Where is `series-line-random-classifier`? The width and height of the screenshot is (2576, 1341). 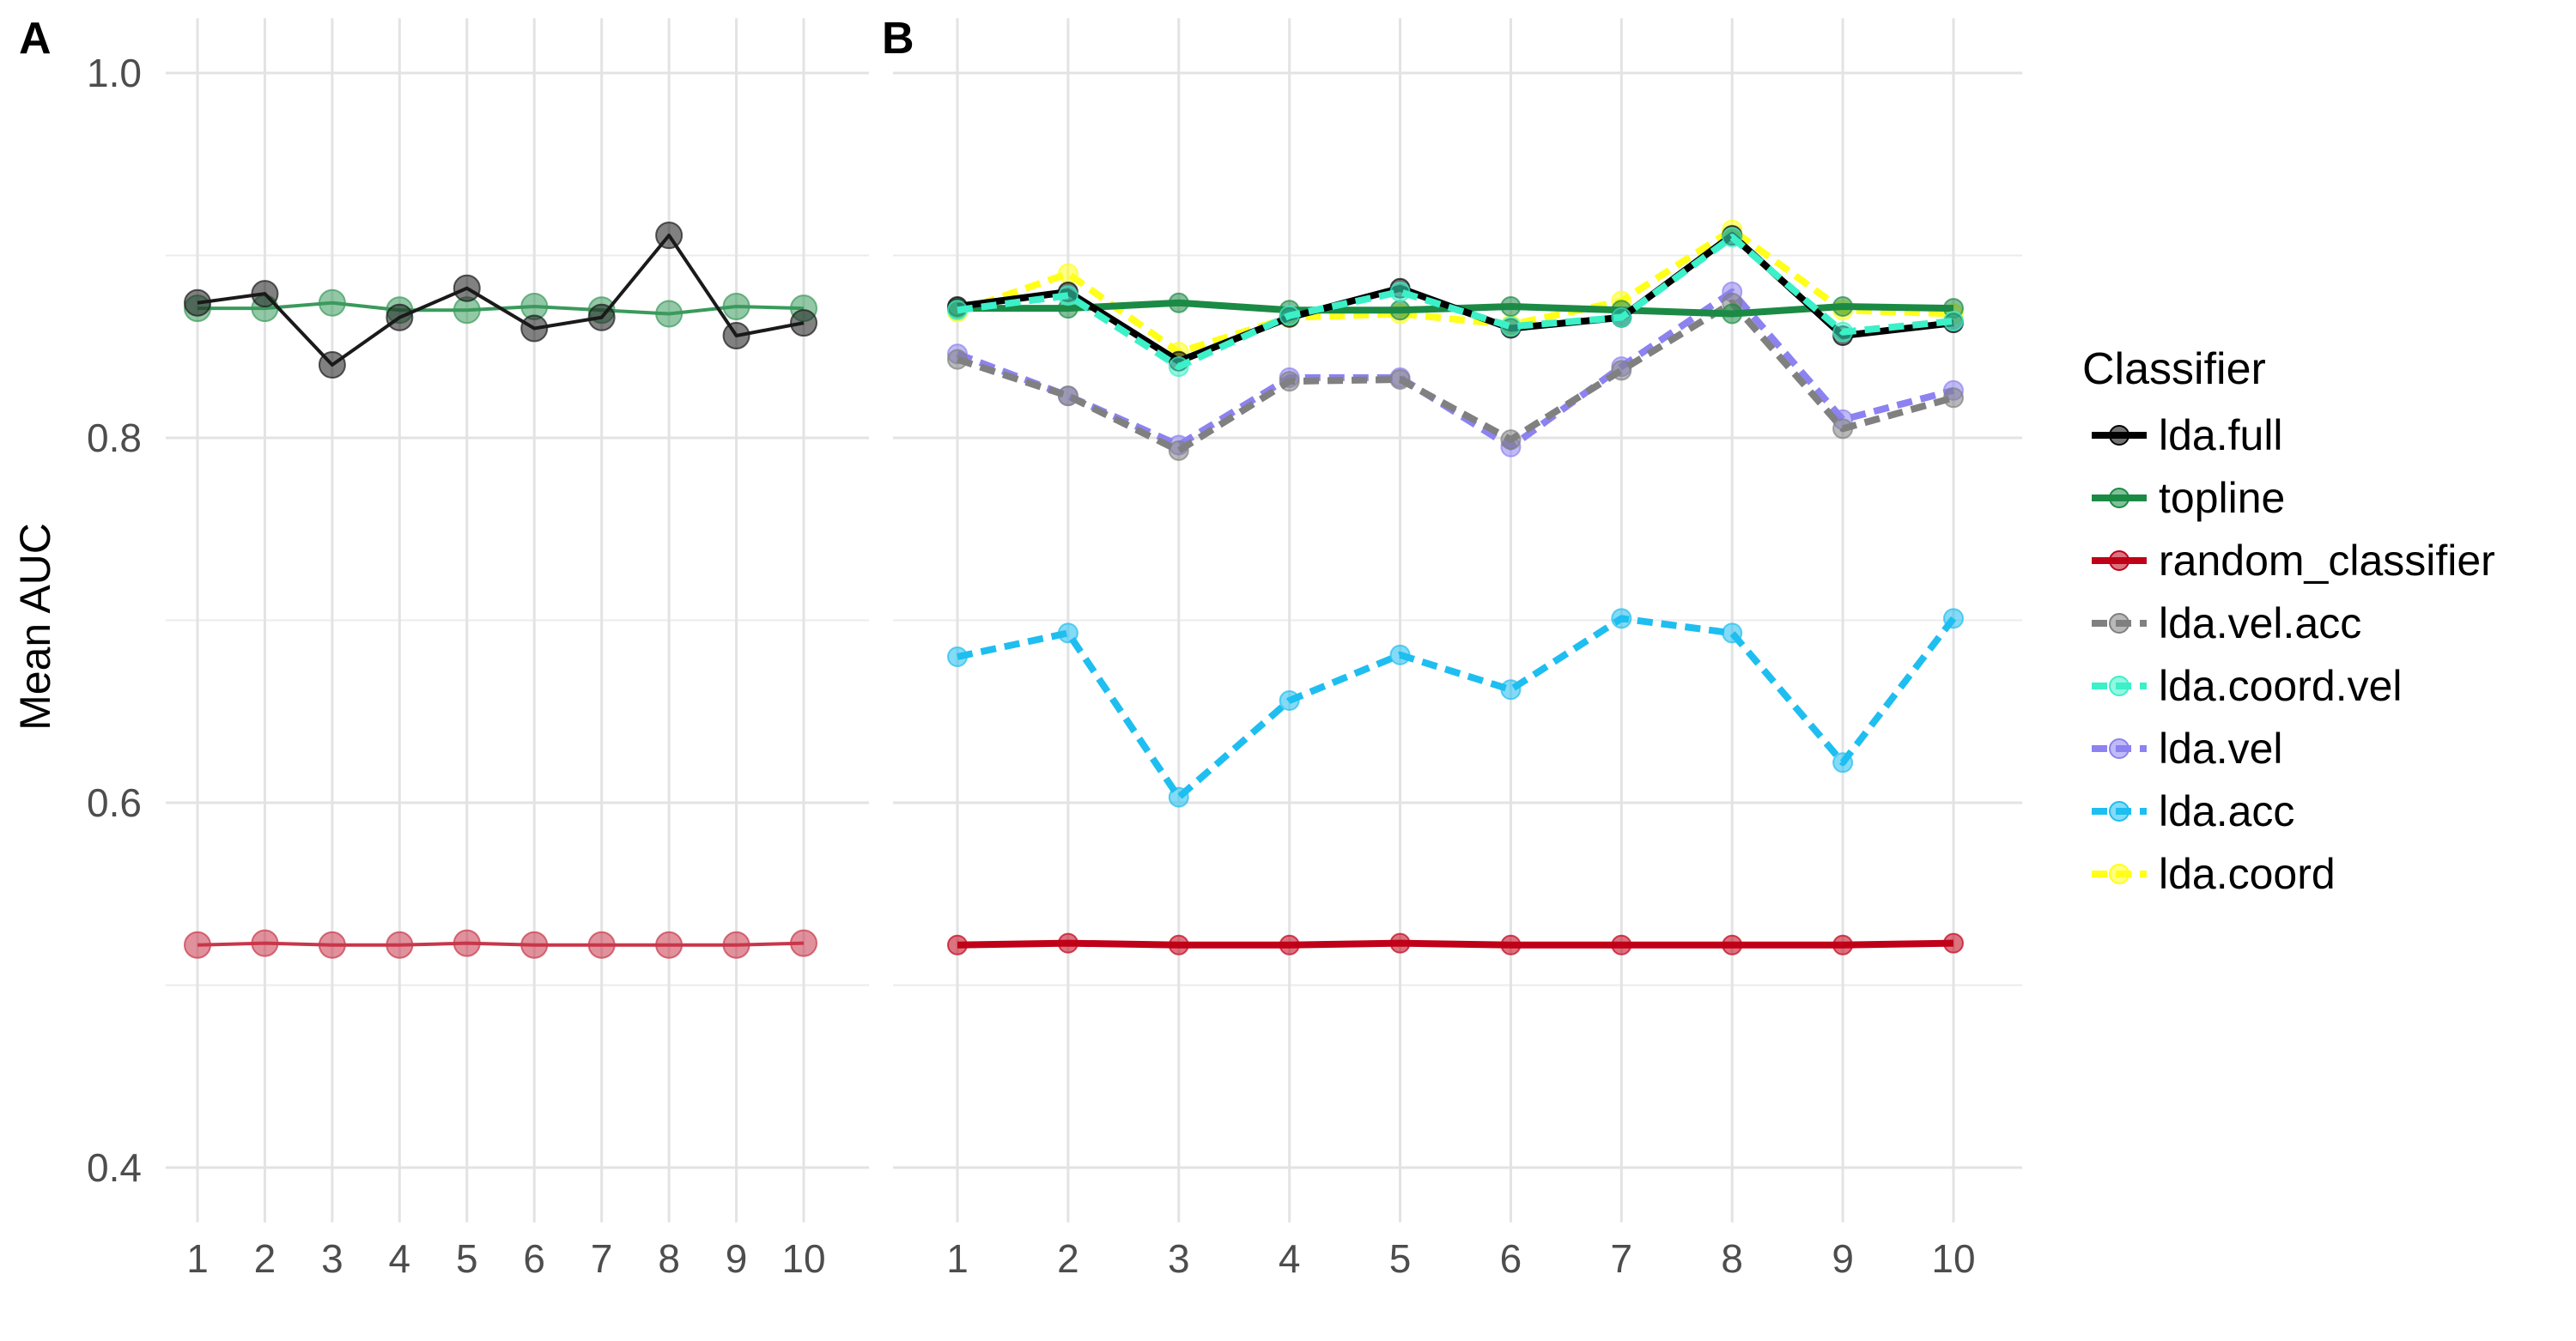
series-line-random-classifier is located at coordinates (1455, 944).